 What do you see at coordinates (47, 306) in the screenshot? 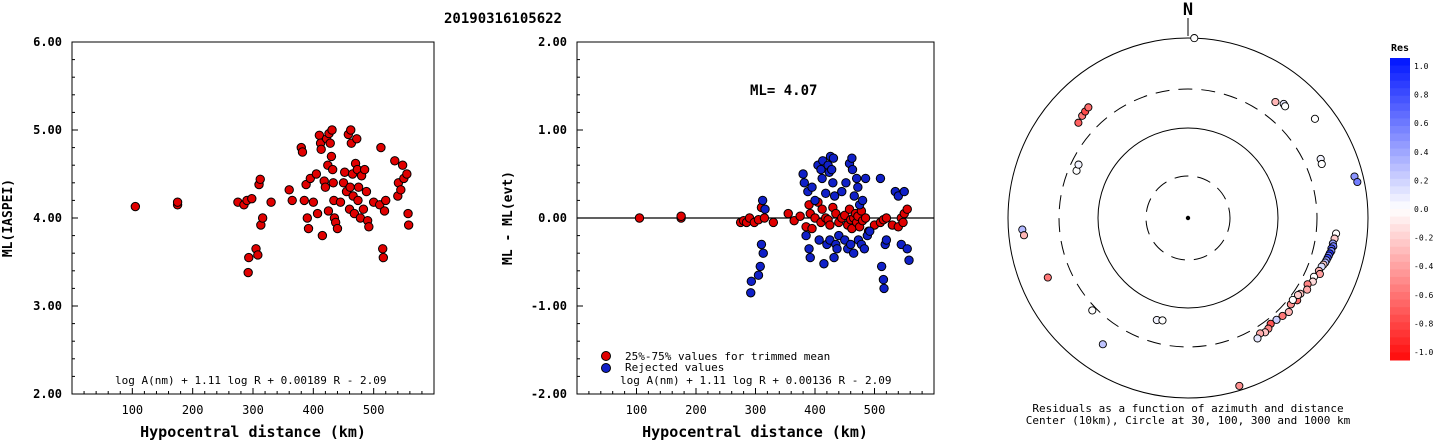
I see `y-tick-label: 3.00` at bounding box center [47, 306].